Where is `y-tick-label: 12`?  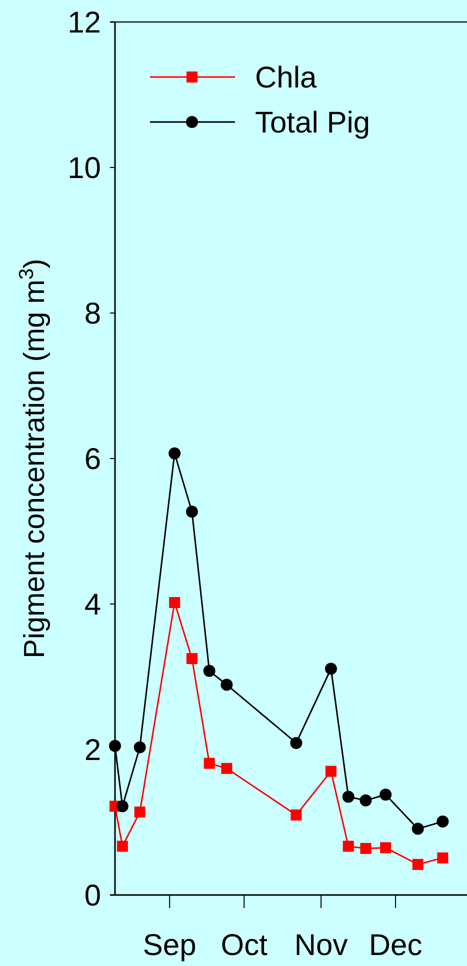
y-tick-label: 12 is located at coordinates (84, 23).